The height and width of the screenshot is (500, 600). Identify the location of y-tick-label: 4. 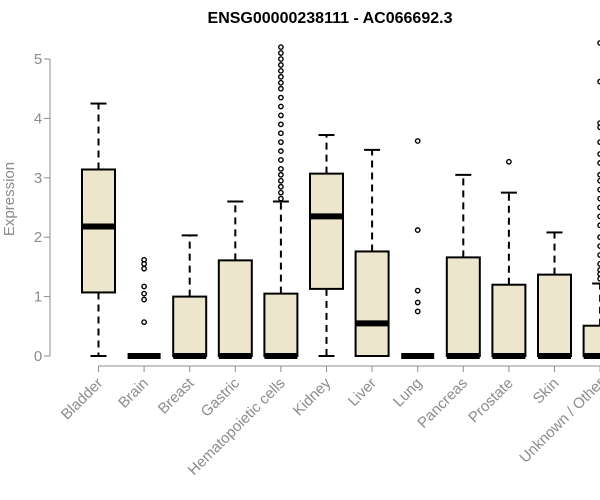
(38, 118).